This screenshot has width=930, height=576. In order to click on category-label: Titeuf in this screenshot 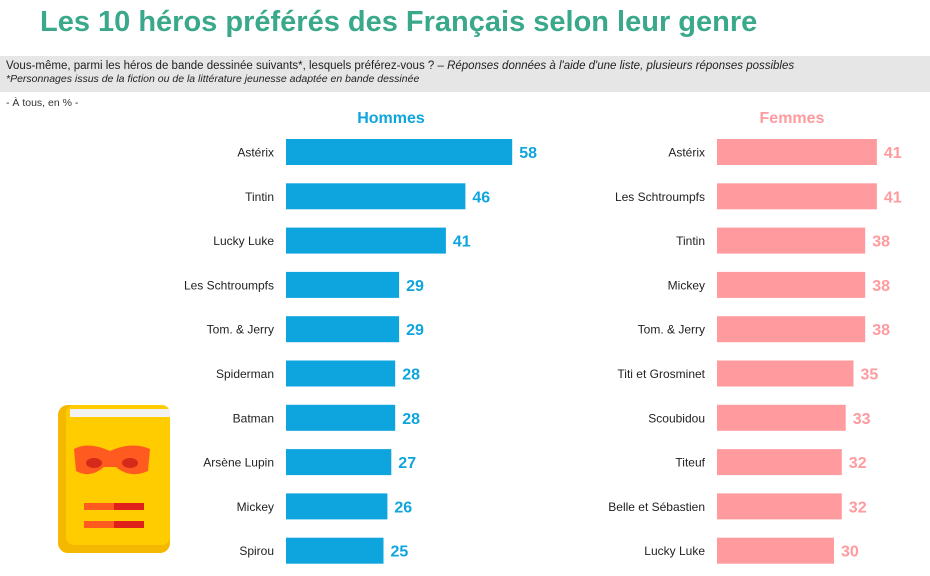, I will do `click(690, 463)`.